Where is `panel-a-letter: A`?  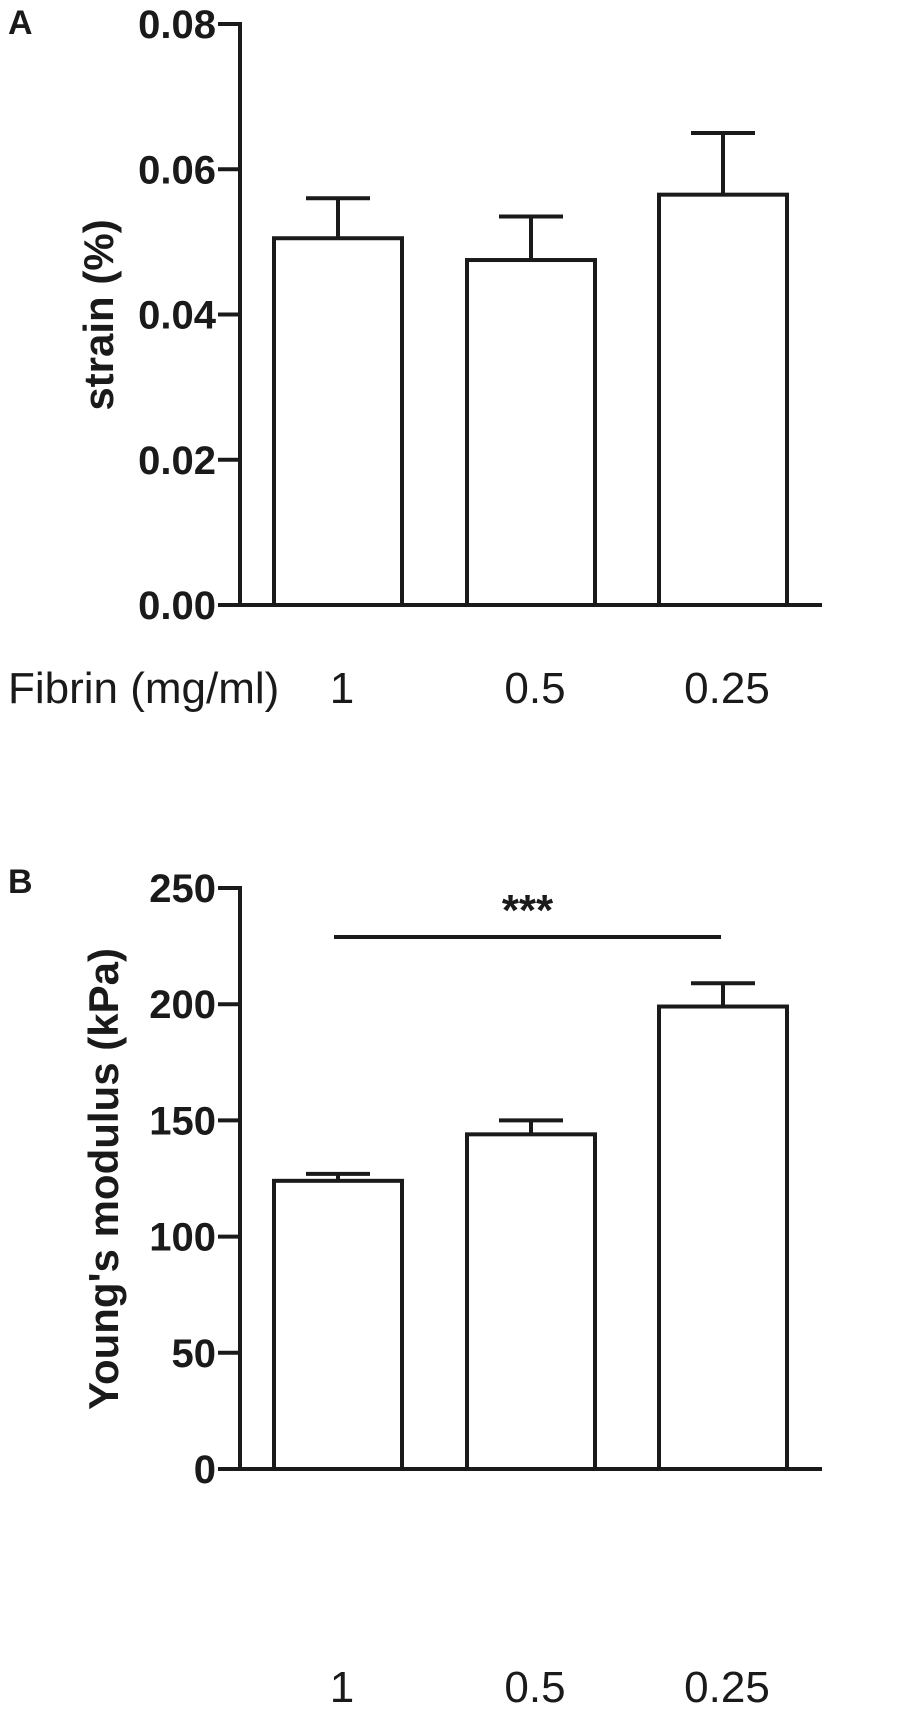 panel-a-letter: A is located at coordinates (20, 23).